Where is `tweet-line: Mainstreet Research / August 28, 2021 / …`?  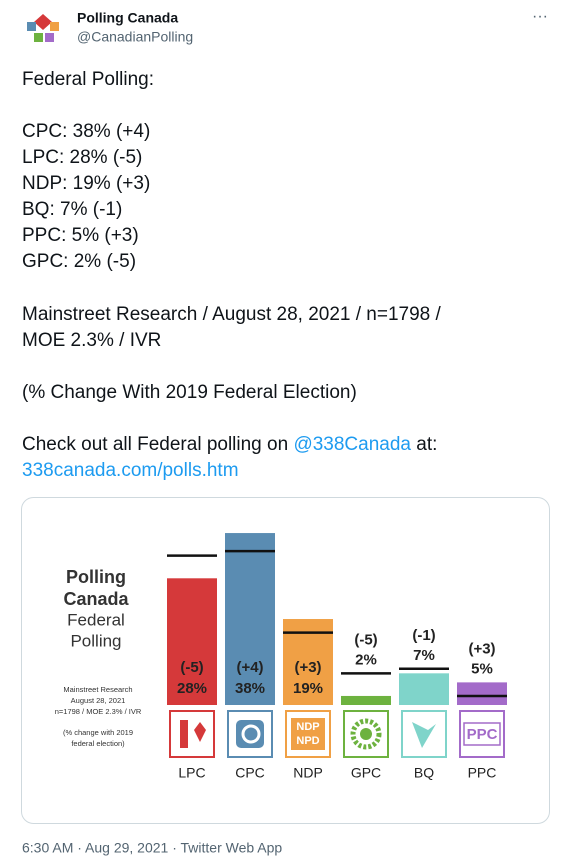
tweet-line: Mainstreet Research / August 28, 2021 / … is located at coordinates (232, 314).